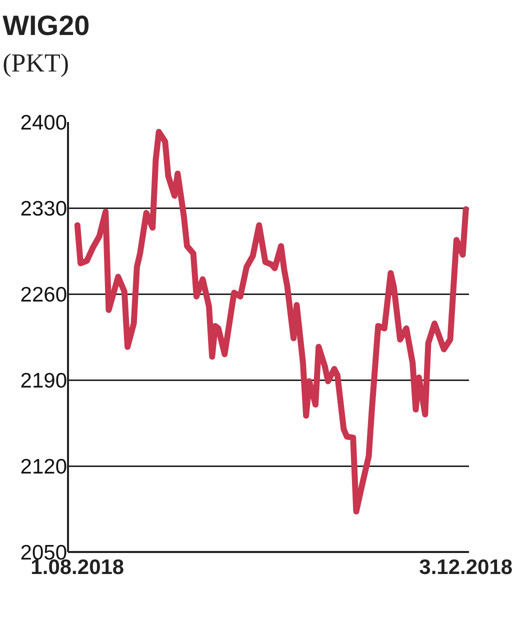  What do you see at coordinates (36, 63) in the screenshot?
I see `chart-subtitle: (PKT)` at bounding box center [36, 63].